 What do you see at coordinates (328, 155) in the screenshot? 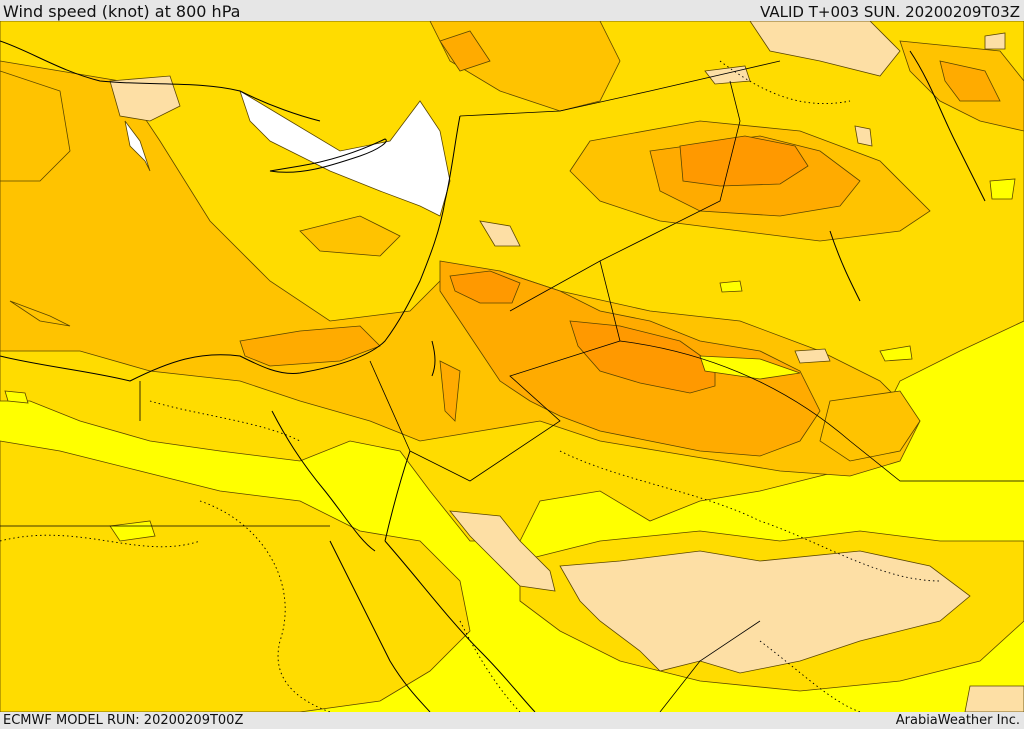
I see `cyprus-outline` at bounding box center [328, 155].